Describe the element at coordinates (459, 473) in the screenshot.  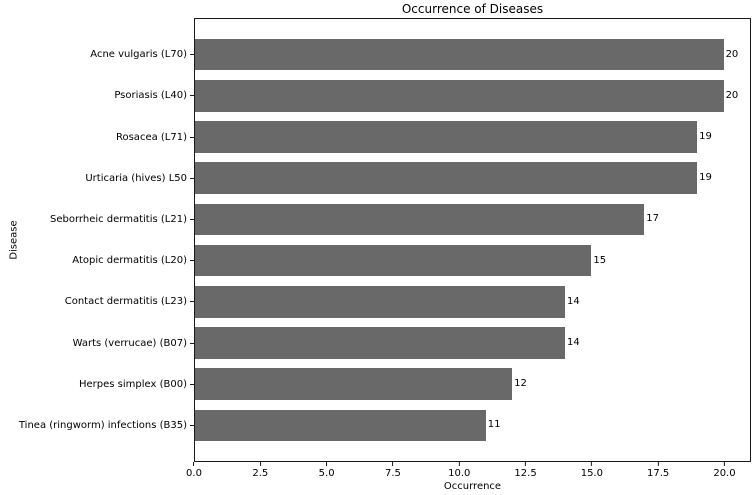
I see `x-tick-label: 10.0` at that location.